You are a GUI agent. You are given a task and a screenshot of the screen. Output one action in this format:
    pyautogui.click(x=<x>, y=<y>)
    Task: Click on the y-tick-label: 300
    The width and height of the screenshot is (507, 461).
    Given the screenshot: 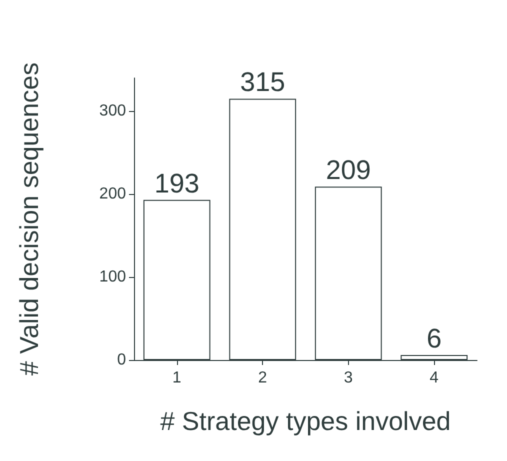 What is the action you would take?
    pyautogui.click(x=112, y=111)
    